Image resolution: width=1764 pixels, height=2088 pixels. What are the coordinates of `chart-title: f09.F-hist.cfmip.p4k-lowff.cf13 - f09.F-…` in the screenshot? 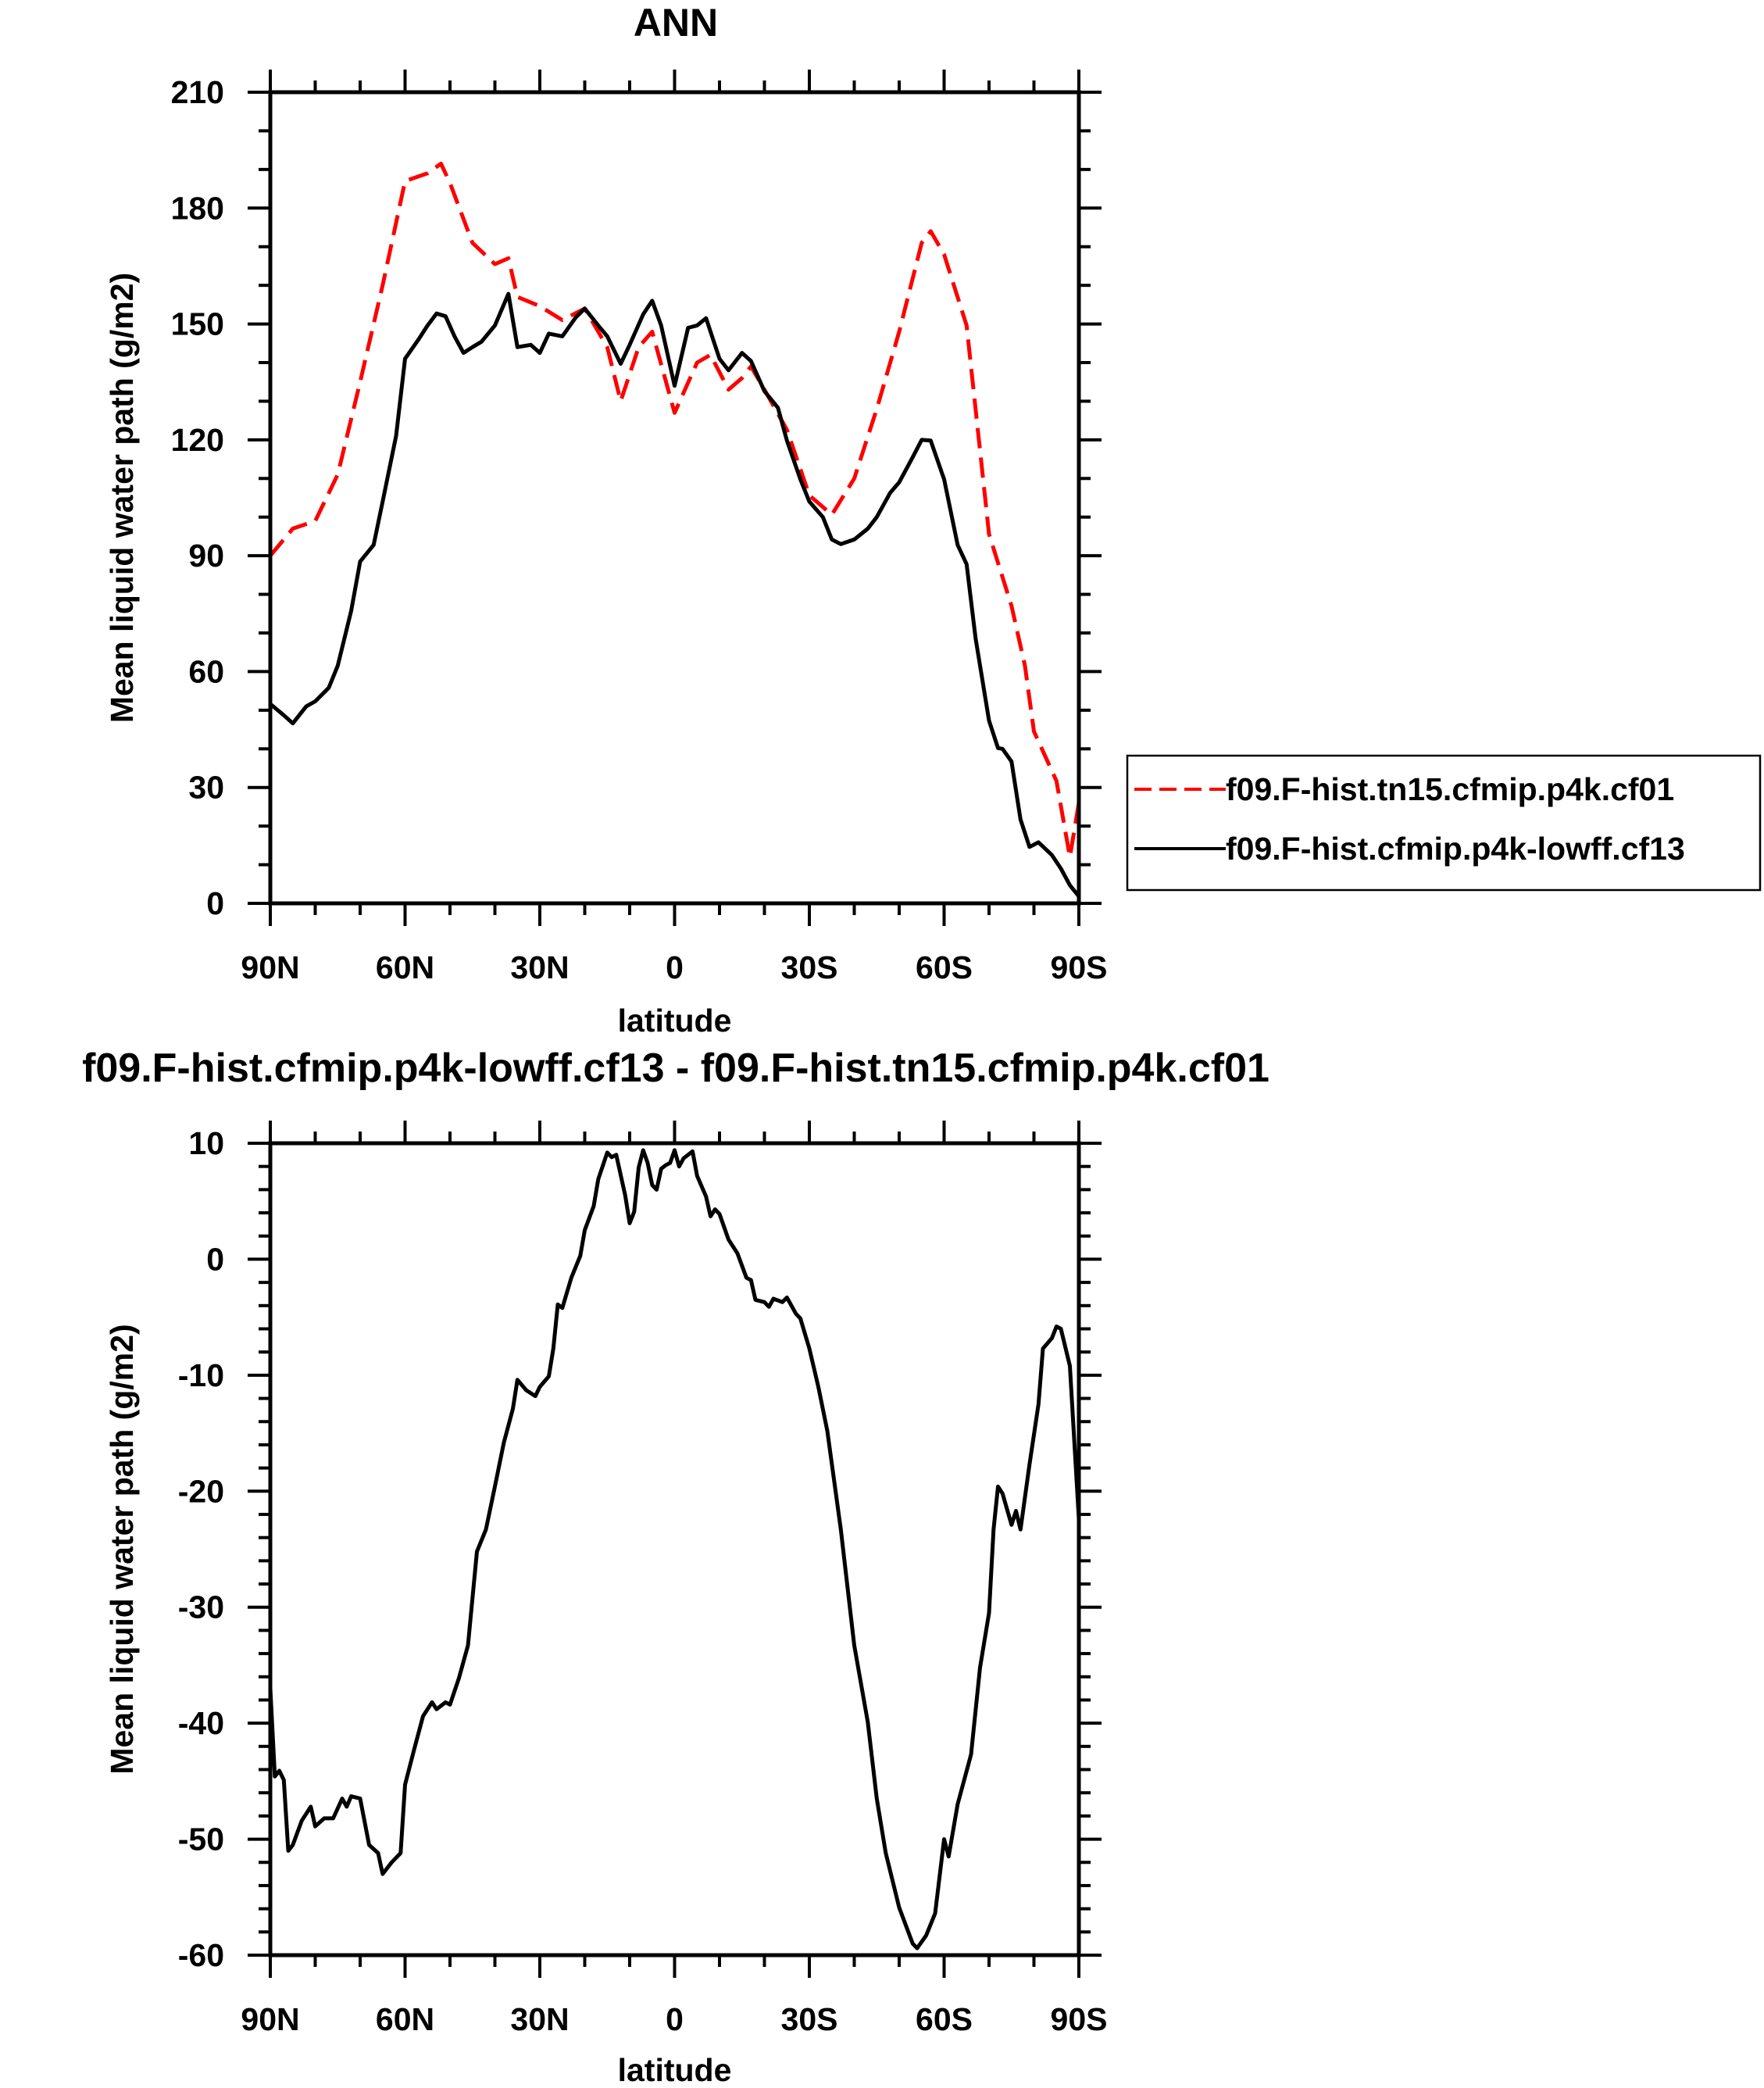 It's located at (676, 1068).